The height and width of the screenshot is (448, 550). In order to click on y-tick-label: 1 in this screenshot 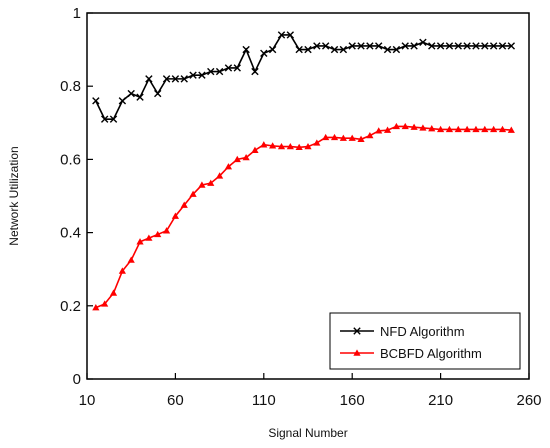, I will do `click(77, 13)`.